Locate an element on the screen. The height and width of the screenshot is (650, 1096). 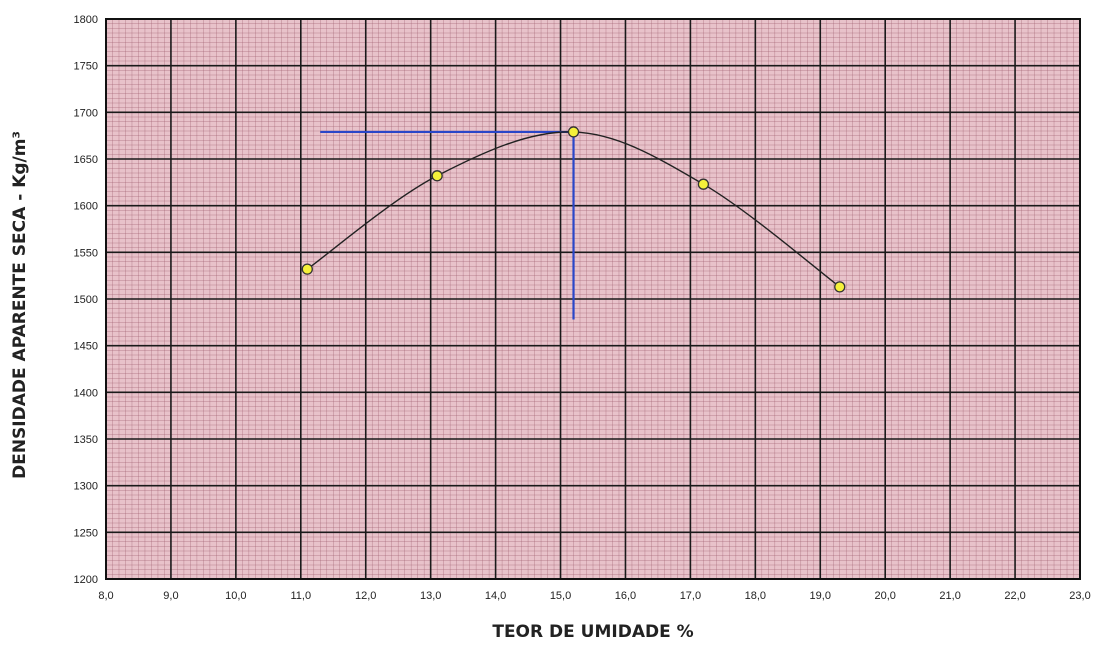
x-tick-label: 11,0 is located at coordinates (301, 596).